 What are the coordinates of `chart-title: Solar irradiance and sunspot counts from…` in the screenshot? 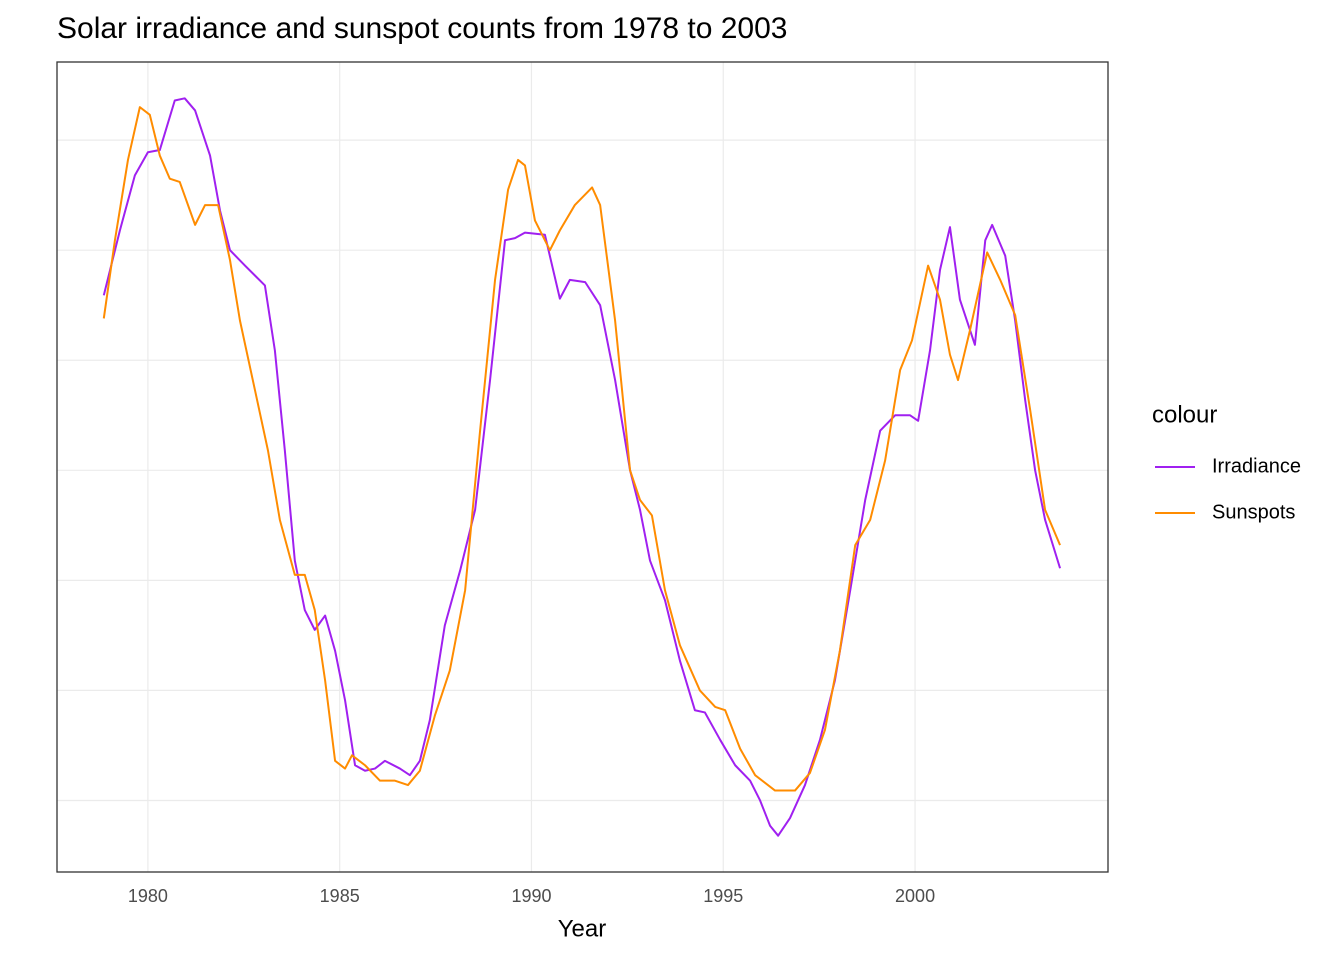 It's located at (422, 28).